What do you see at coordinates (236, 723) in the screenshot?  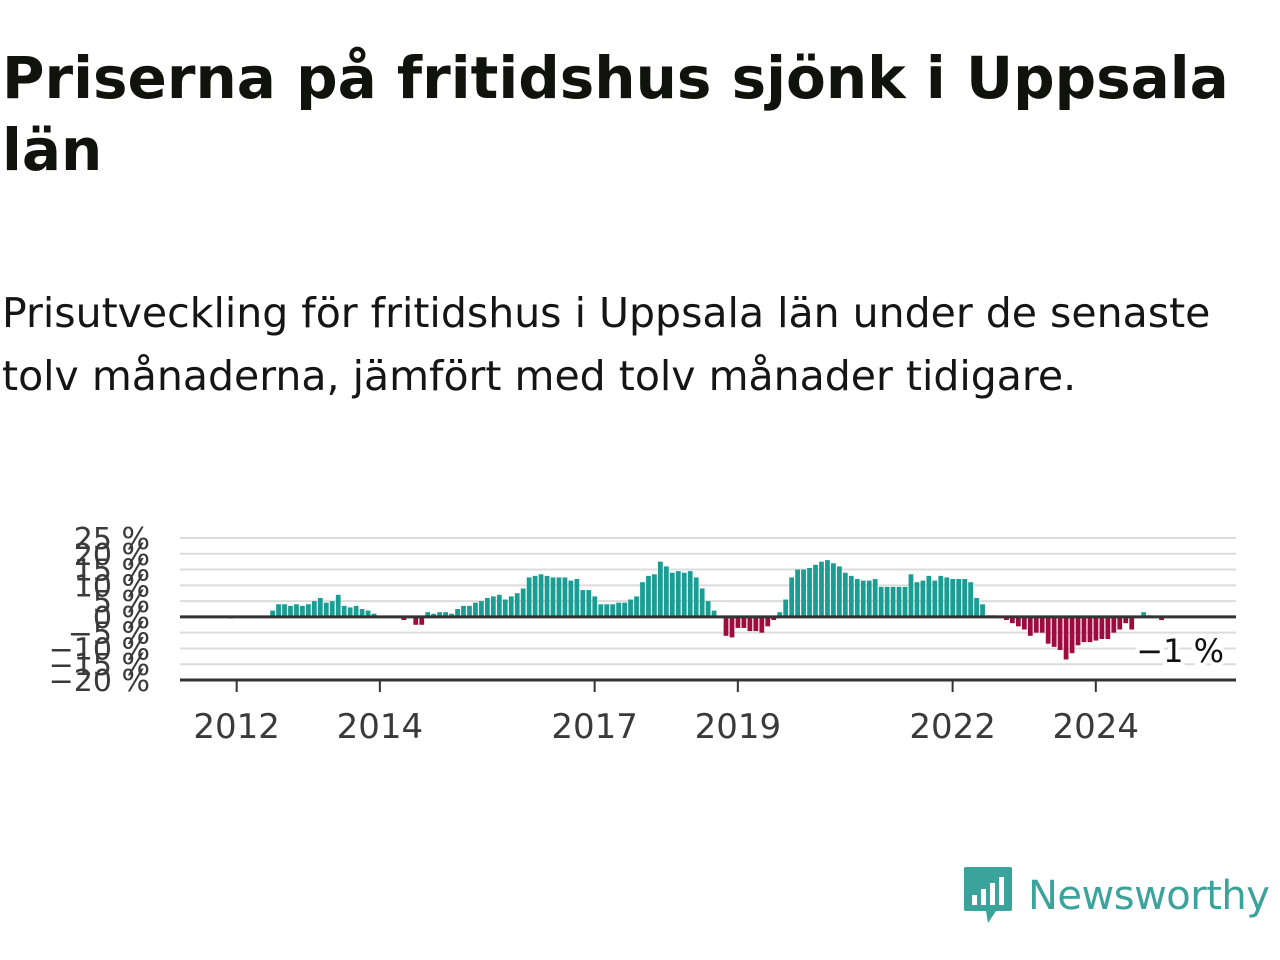 I see `x-tick-label: 2012` at bounding box center [236, 723].